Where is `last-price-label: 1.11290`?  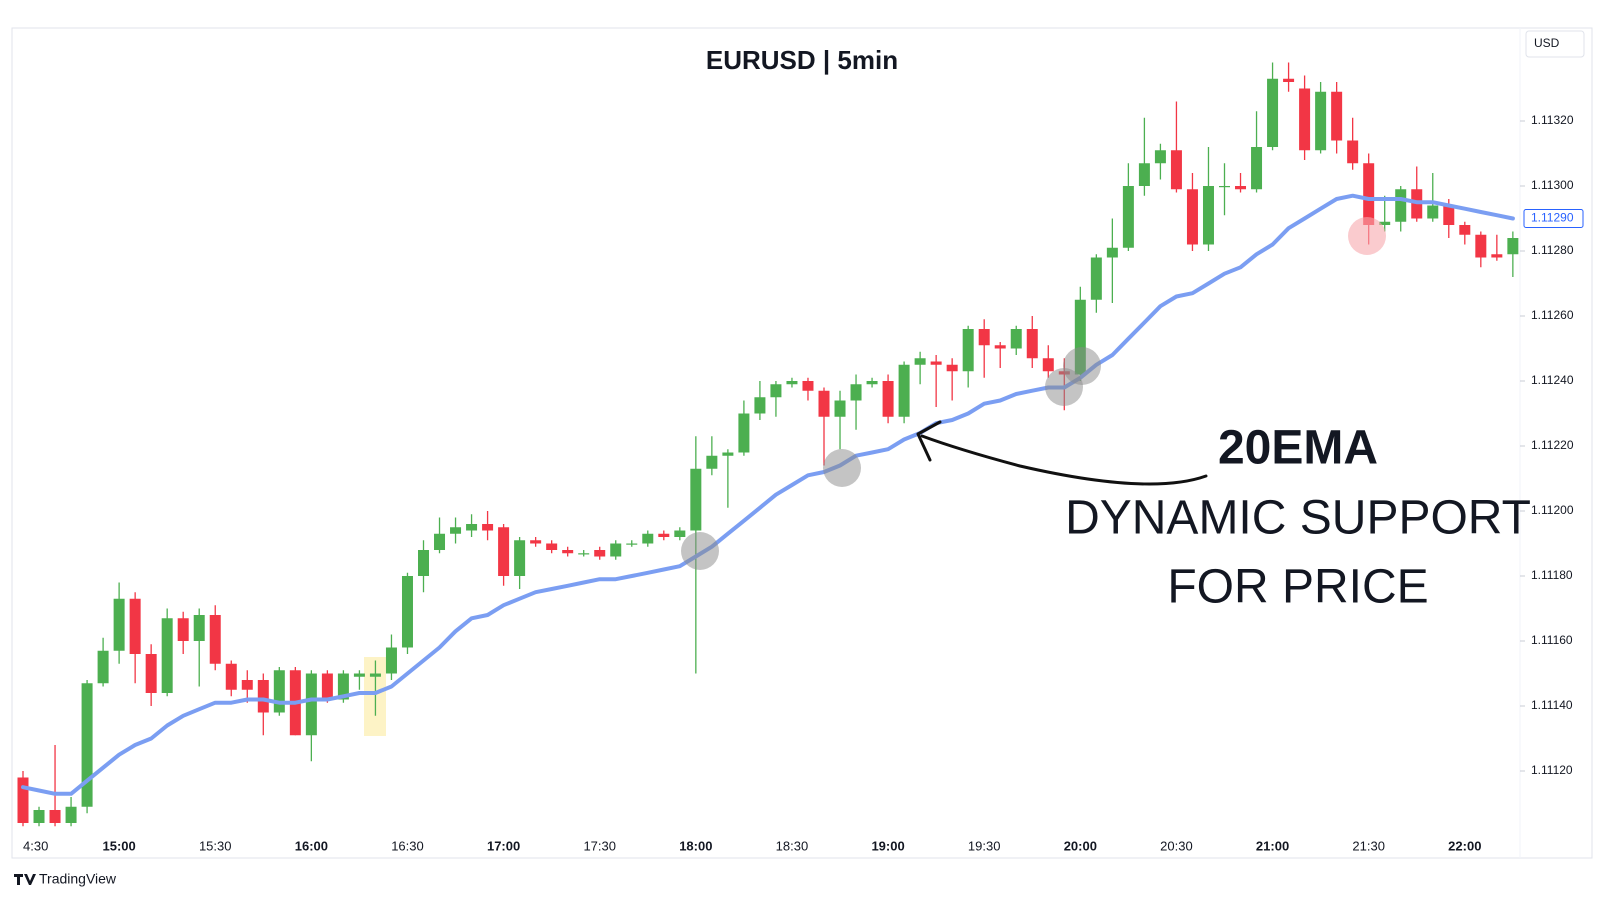 last-price-label: 1.11290 is located at coordinates (1552, 218).